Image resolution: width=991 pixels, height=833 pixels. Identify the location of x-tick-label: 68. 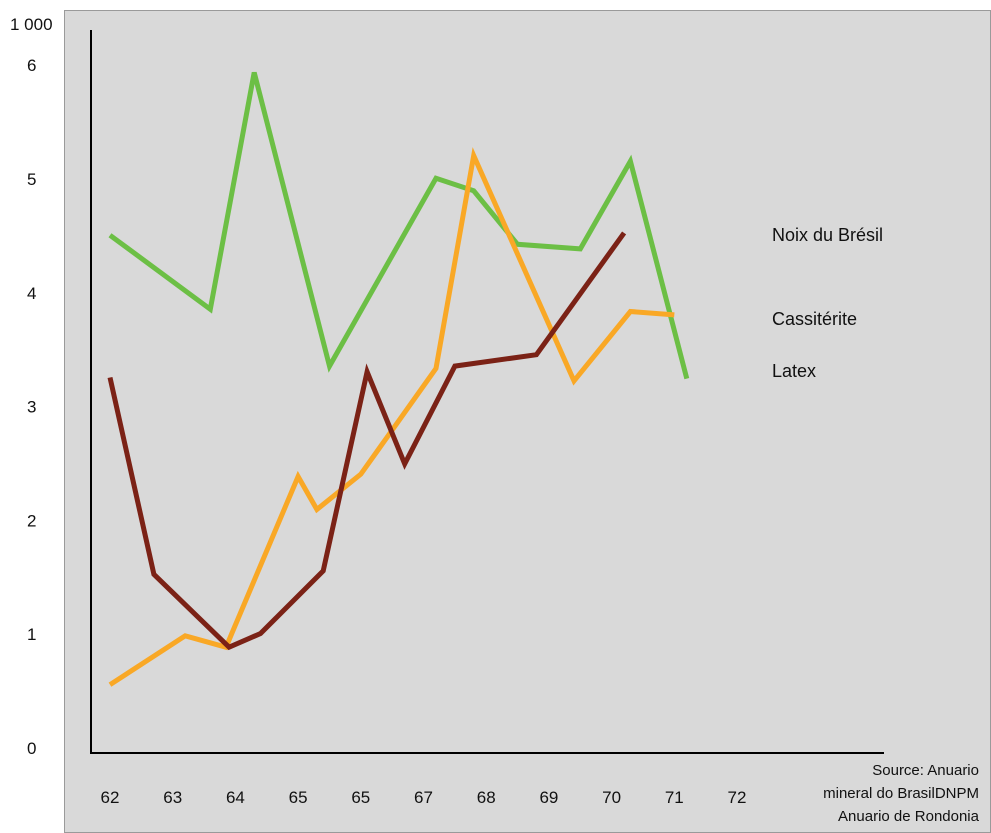
(486, 797).